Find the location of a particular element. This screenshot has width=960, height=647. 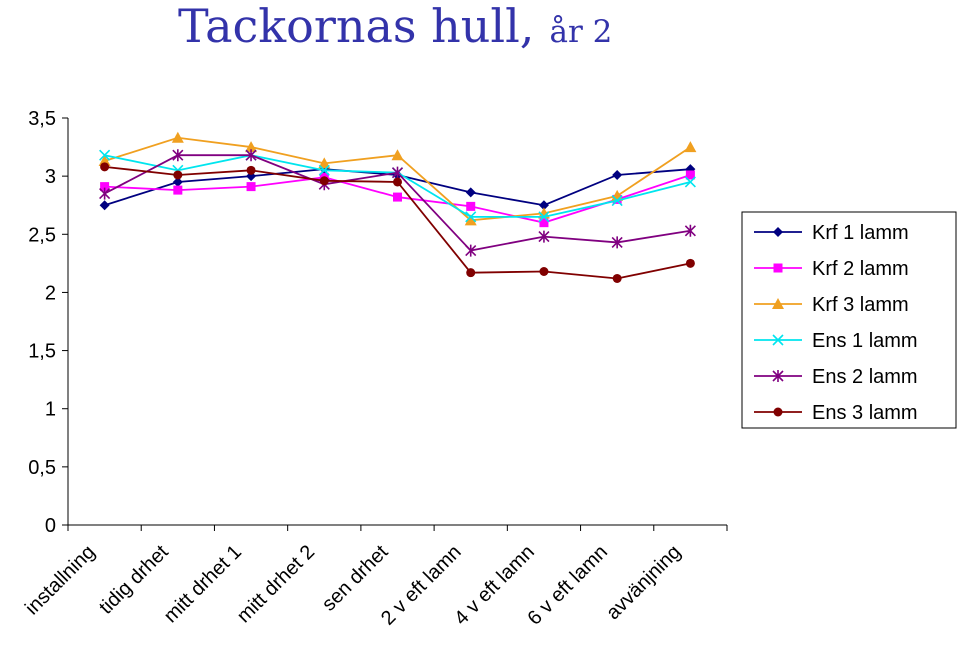

y-tick-label: 0,5 is located at coordinates (42, 468).